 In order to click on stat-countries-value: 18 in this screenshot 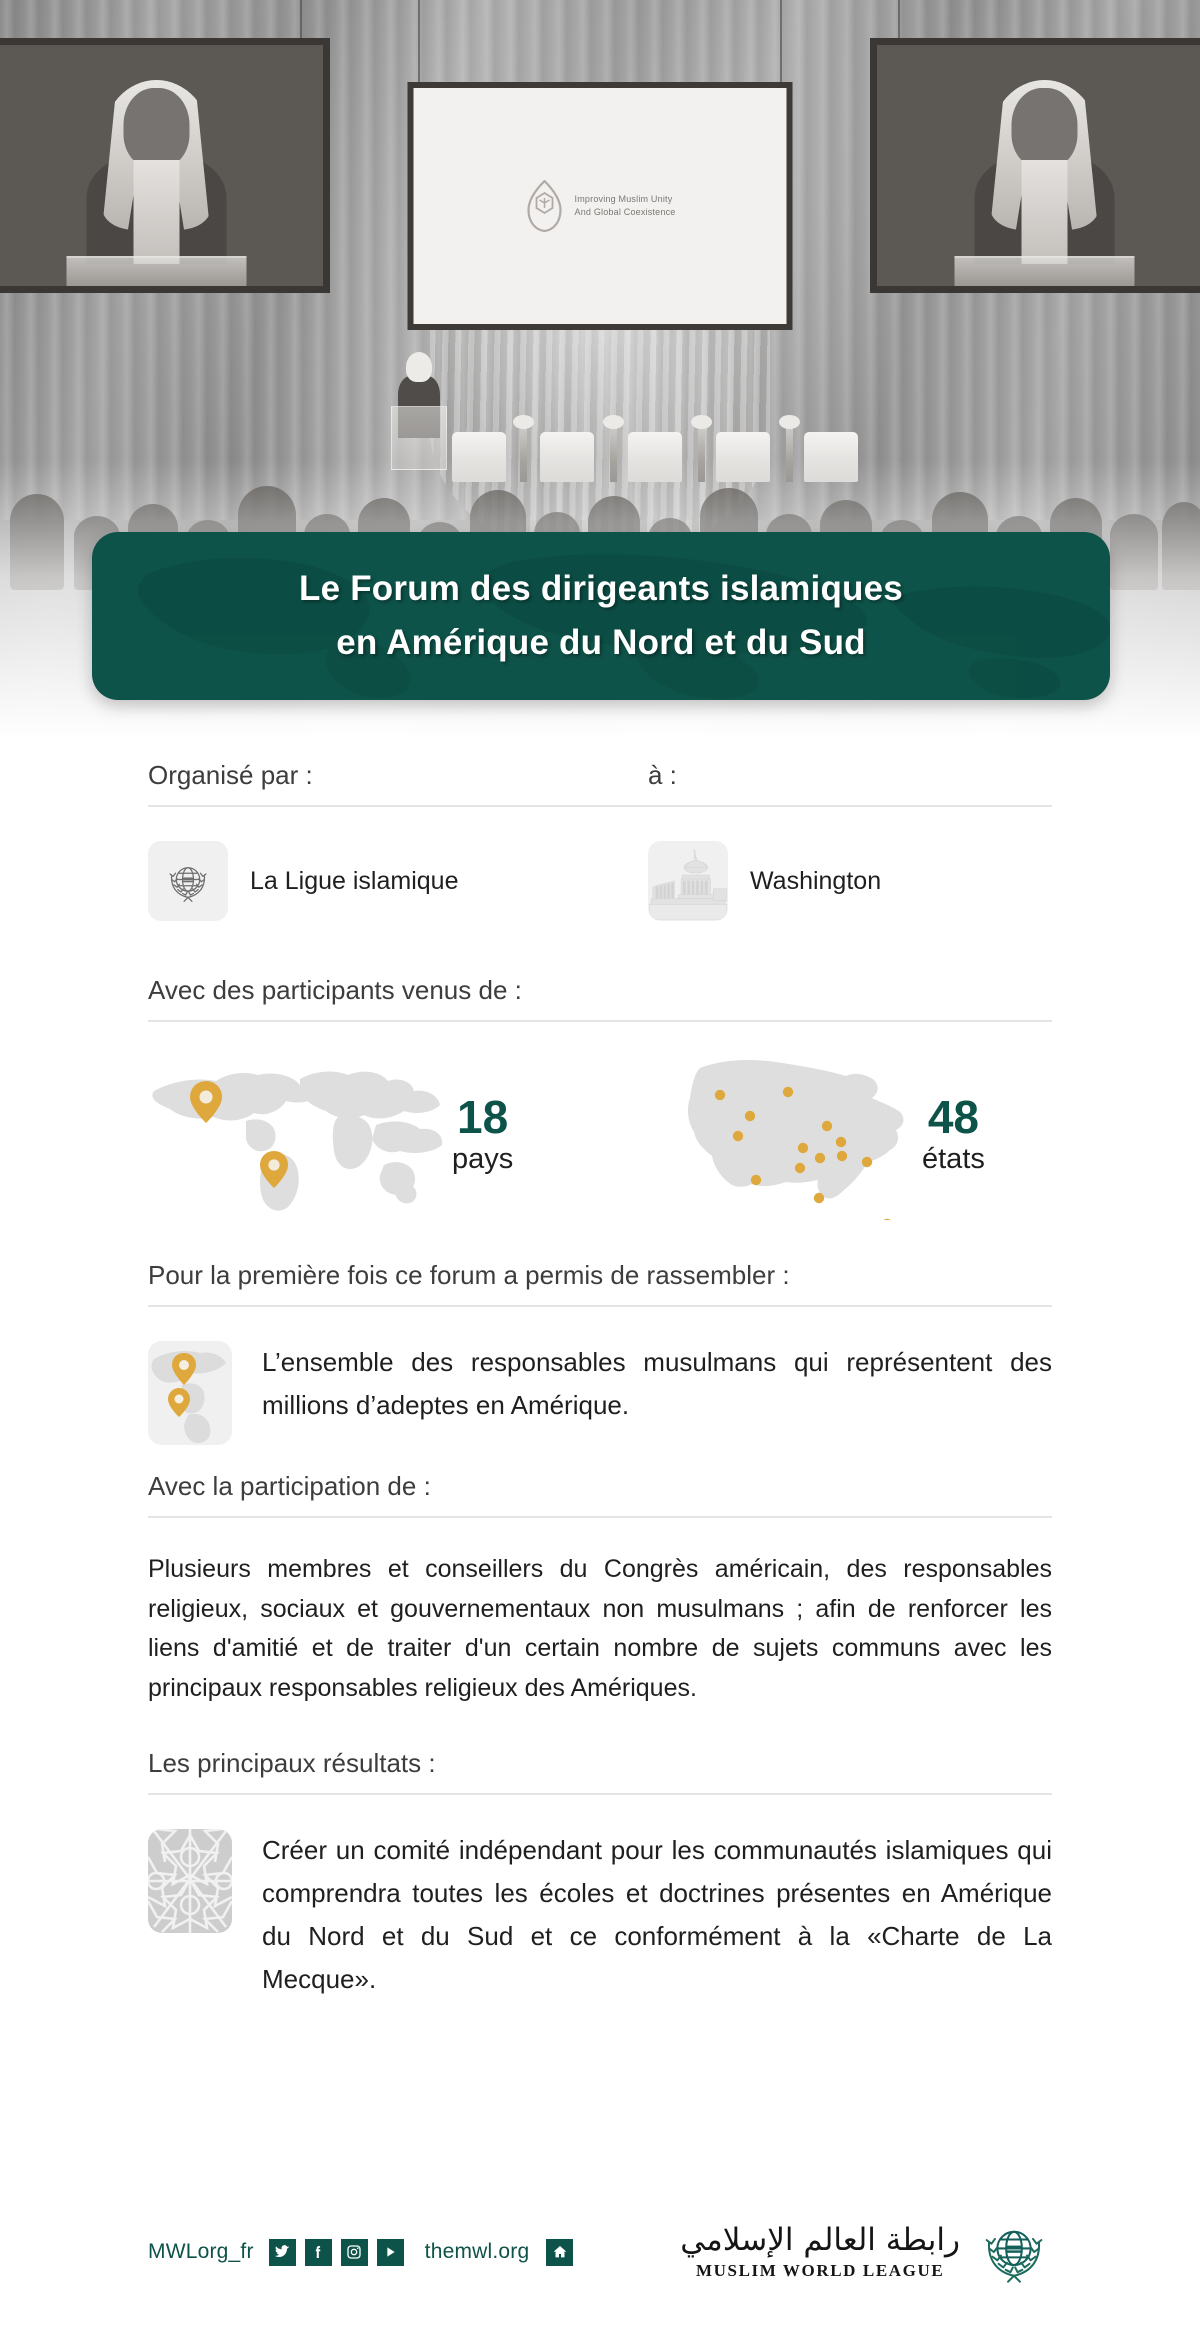, I will do `click(483, 1117)`.